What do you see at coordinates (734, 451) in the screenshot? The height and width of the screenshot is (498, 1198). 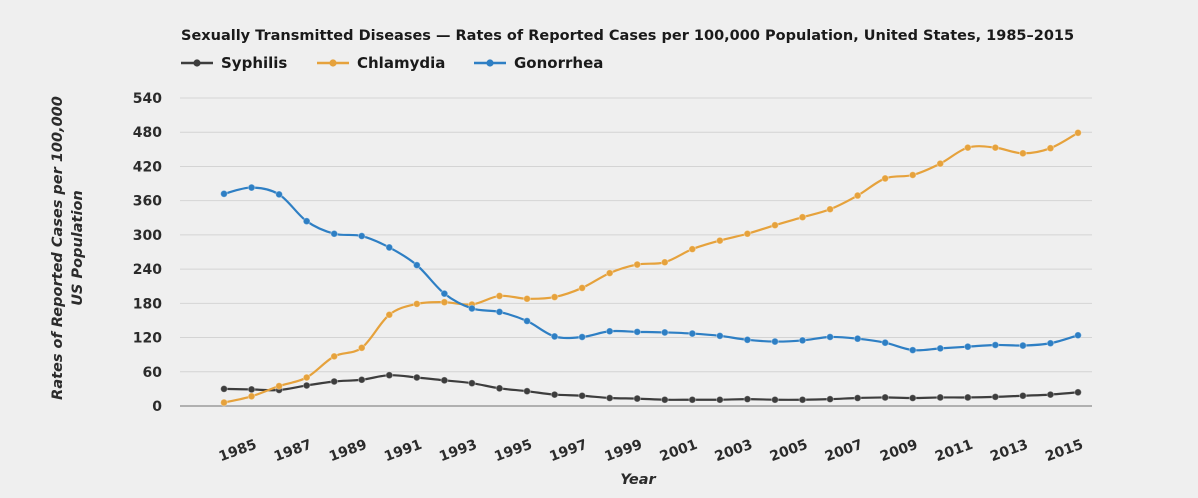 I see `x-tick-2003: 2003` at bounding box center [734, 451].